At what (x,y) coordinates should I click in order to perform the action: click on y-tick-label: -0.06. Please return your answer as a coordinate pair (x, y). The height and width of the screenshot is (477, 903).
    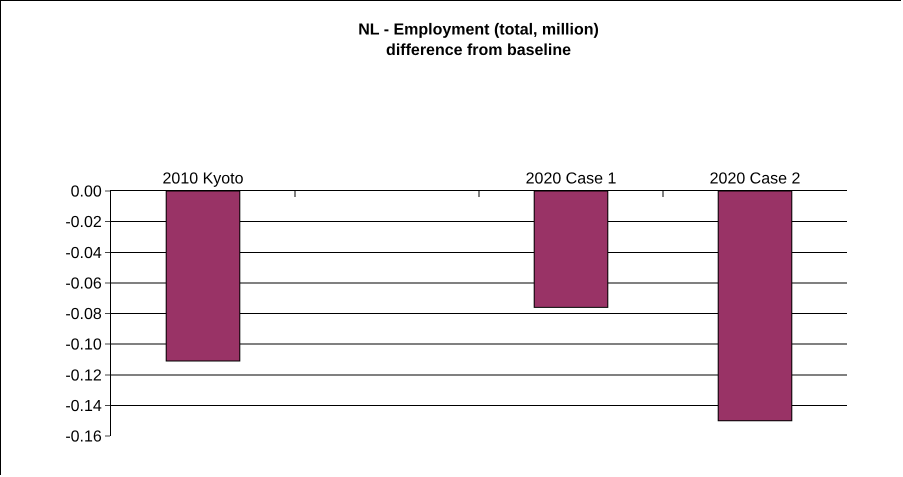
    Looking at the image, I should click on (83, 283).